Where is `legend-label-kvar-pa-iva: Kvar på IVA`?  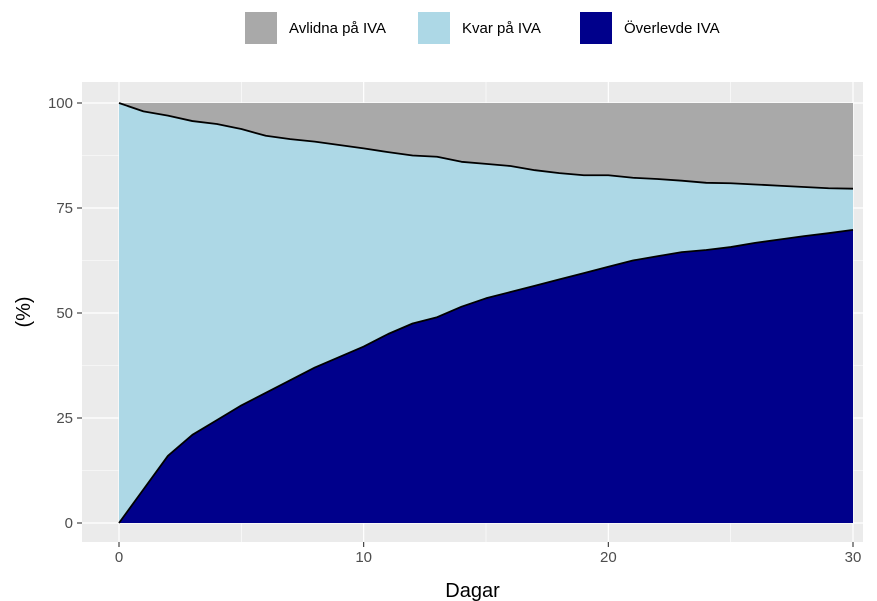
legend-label-kvar-pa-iva: Kvar på IVA is located at coordinates (501, 28).